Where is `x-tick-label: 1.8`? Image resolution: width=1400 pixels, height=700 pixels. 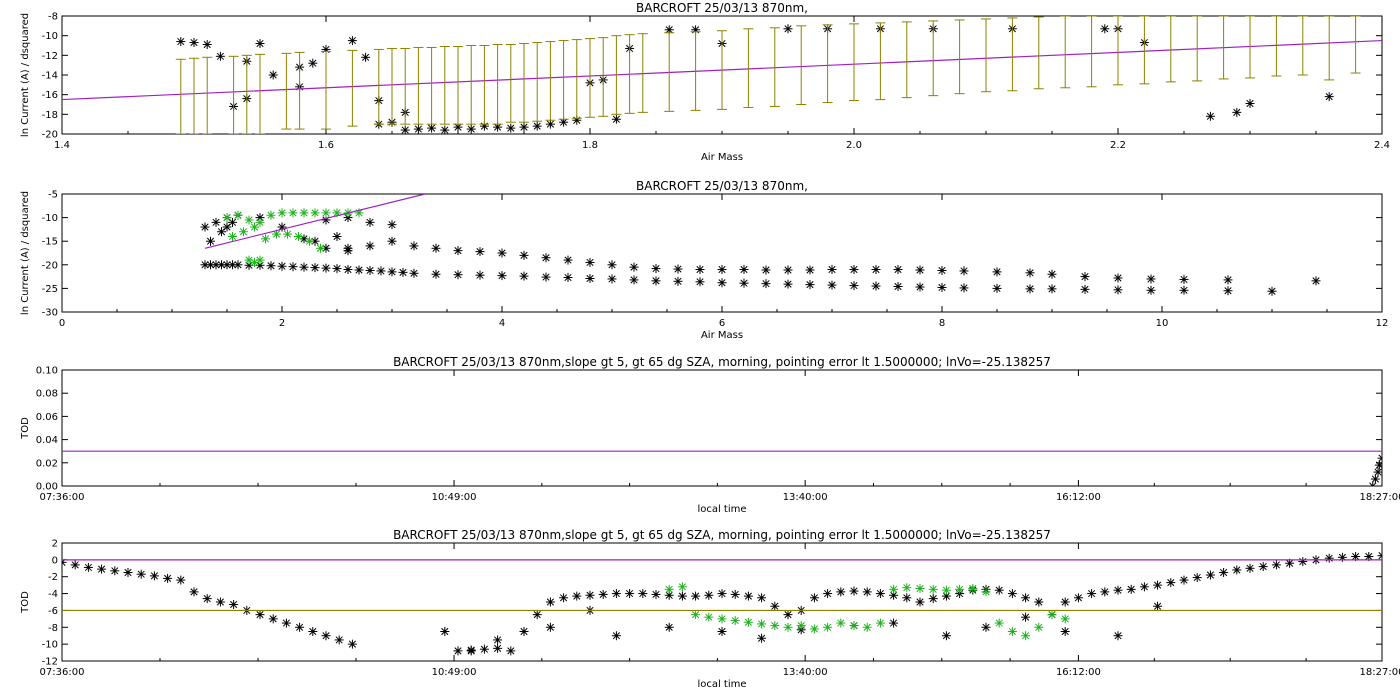 x-tick-label: 1.8 is located at coordinates (590, 145).